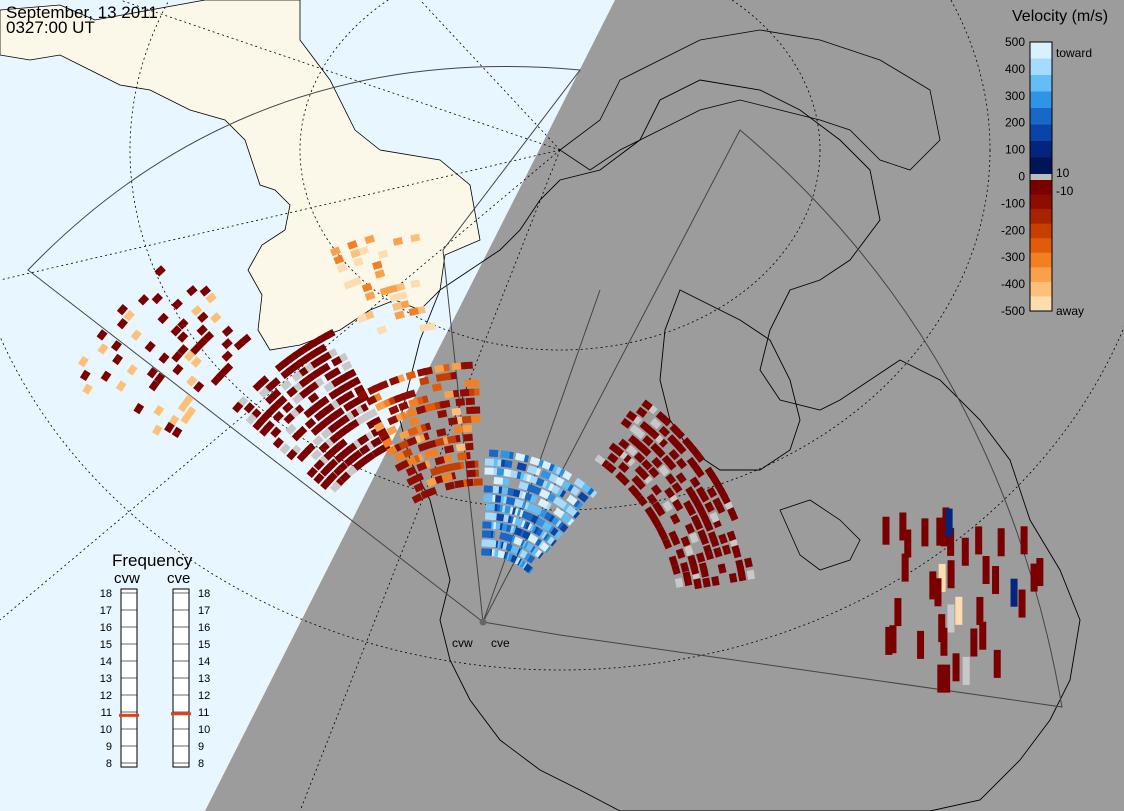 The width and height of the screenshot is (1124, 811). I want to click on hudson-bay-outline, so click(730, 380).